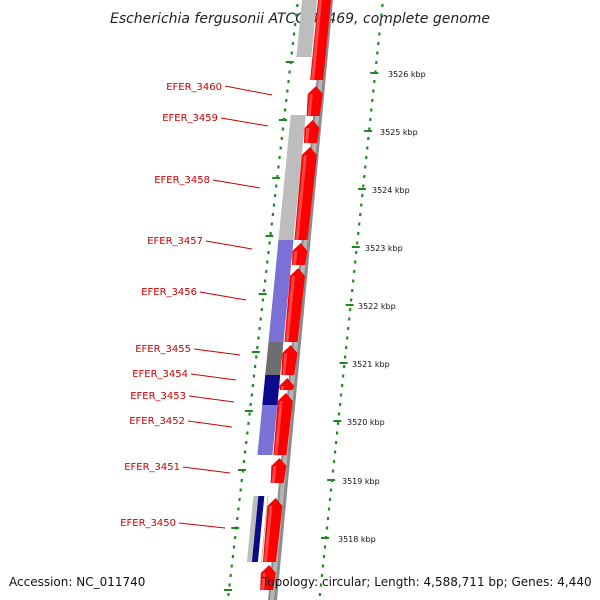  What do you see at coordinates (377, 306) in the screenshot?
I see `kbp-label-3522: 3522 kbp` at bounding box center [377, 306].